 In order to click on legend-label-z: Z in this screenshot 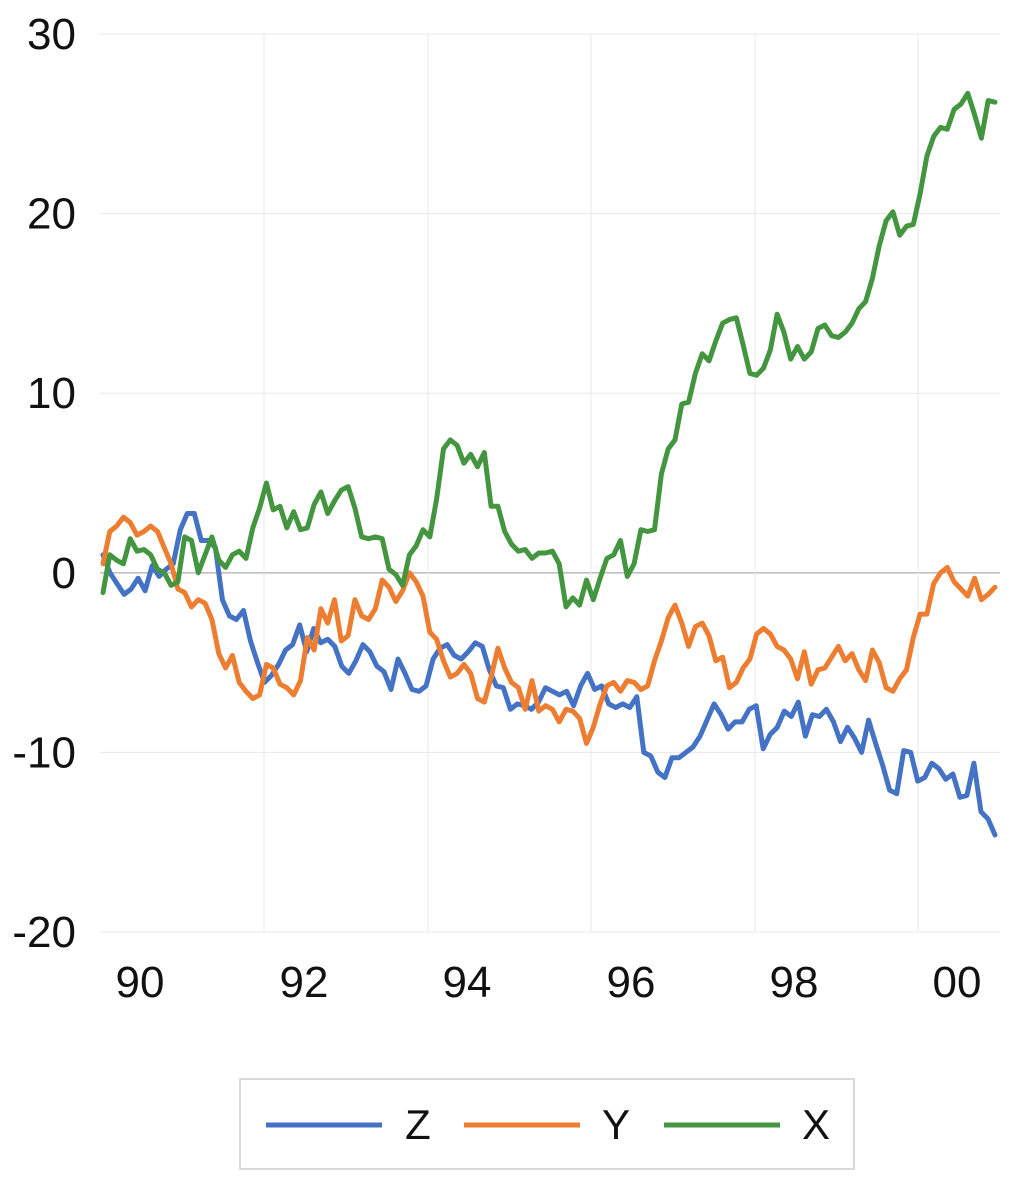, I will do `click(418, 1124)`.